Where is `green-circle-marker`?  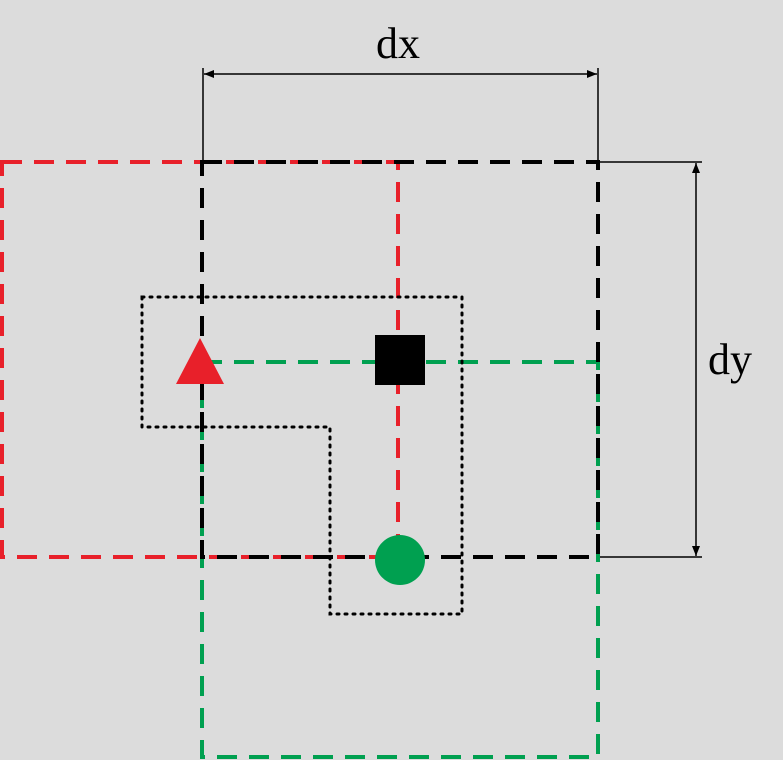 green-circle-marker is located at coordinates (400, 560).